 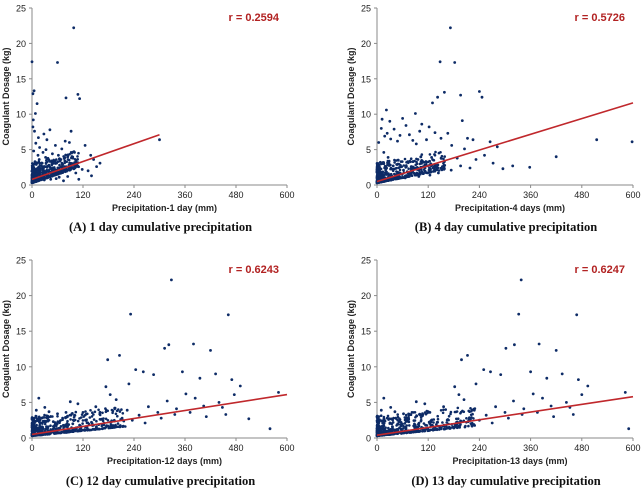 I want to click on panel-caption: (B) 4 day cumulative precipitation, so click(x=506, y=227).